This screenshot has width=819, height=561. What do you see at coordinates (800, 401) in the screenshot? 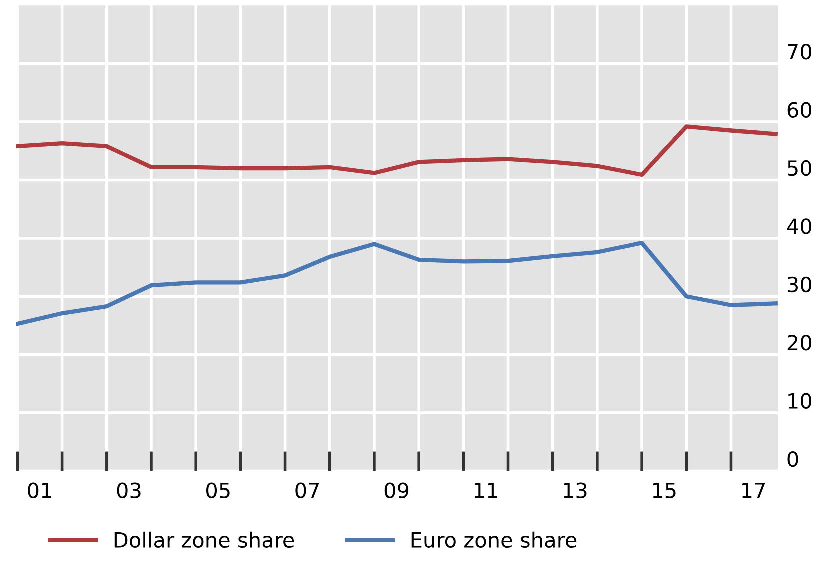
I see `y-tick-label: 10` at bounding box center [800, 401].